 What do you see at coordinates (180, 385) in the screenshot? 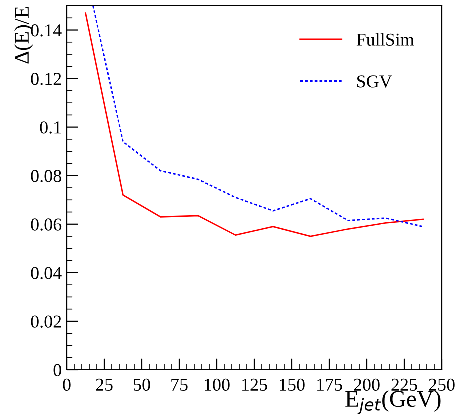
I see `x-tick-label: 75` at bounding box center [180, 385].